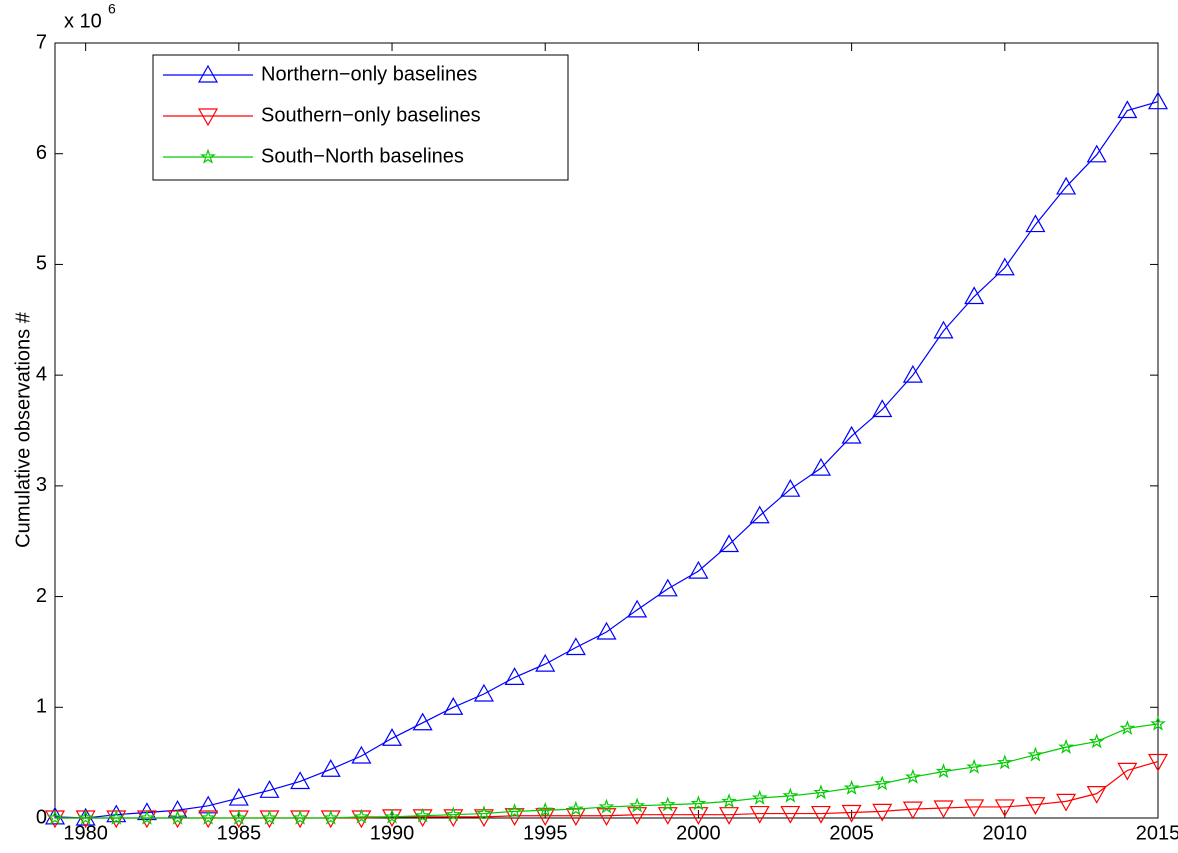 This screenshot has width=1178, height=853. I want to click on y-tick-label: 2, so click(41, 596).